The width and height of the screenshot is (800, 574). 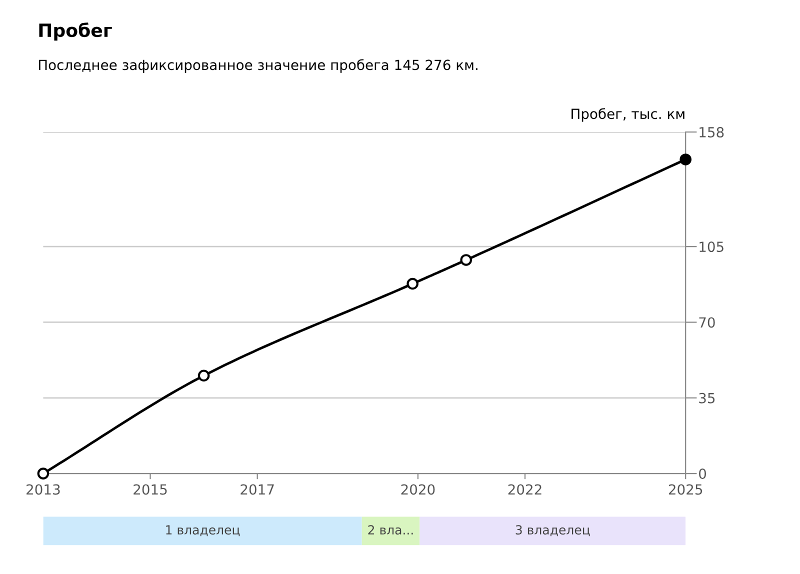 I want to click on series-label: 3 владелец, so click(x=553, y=530).